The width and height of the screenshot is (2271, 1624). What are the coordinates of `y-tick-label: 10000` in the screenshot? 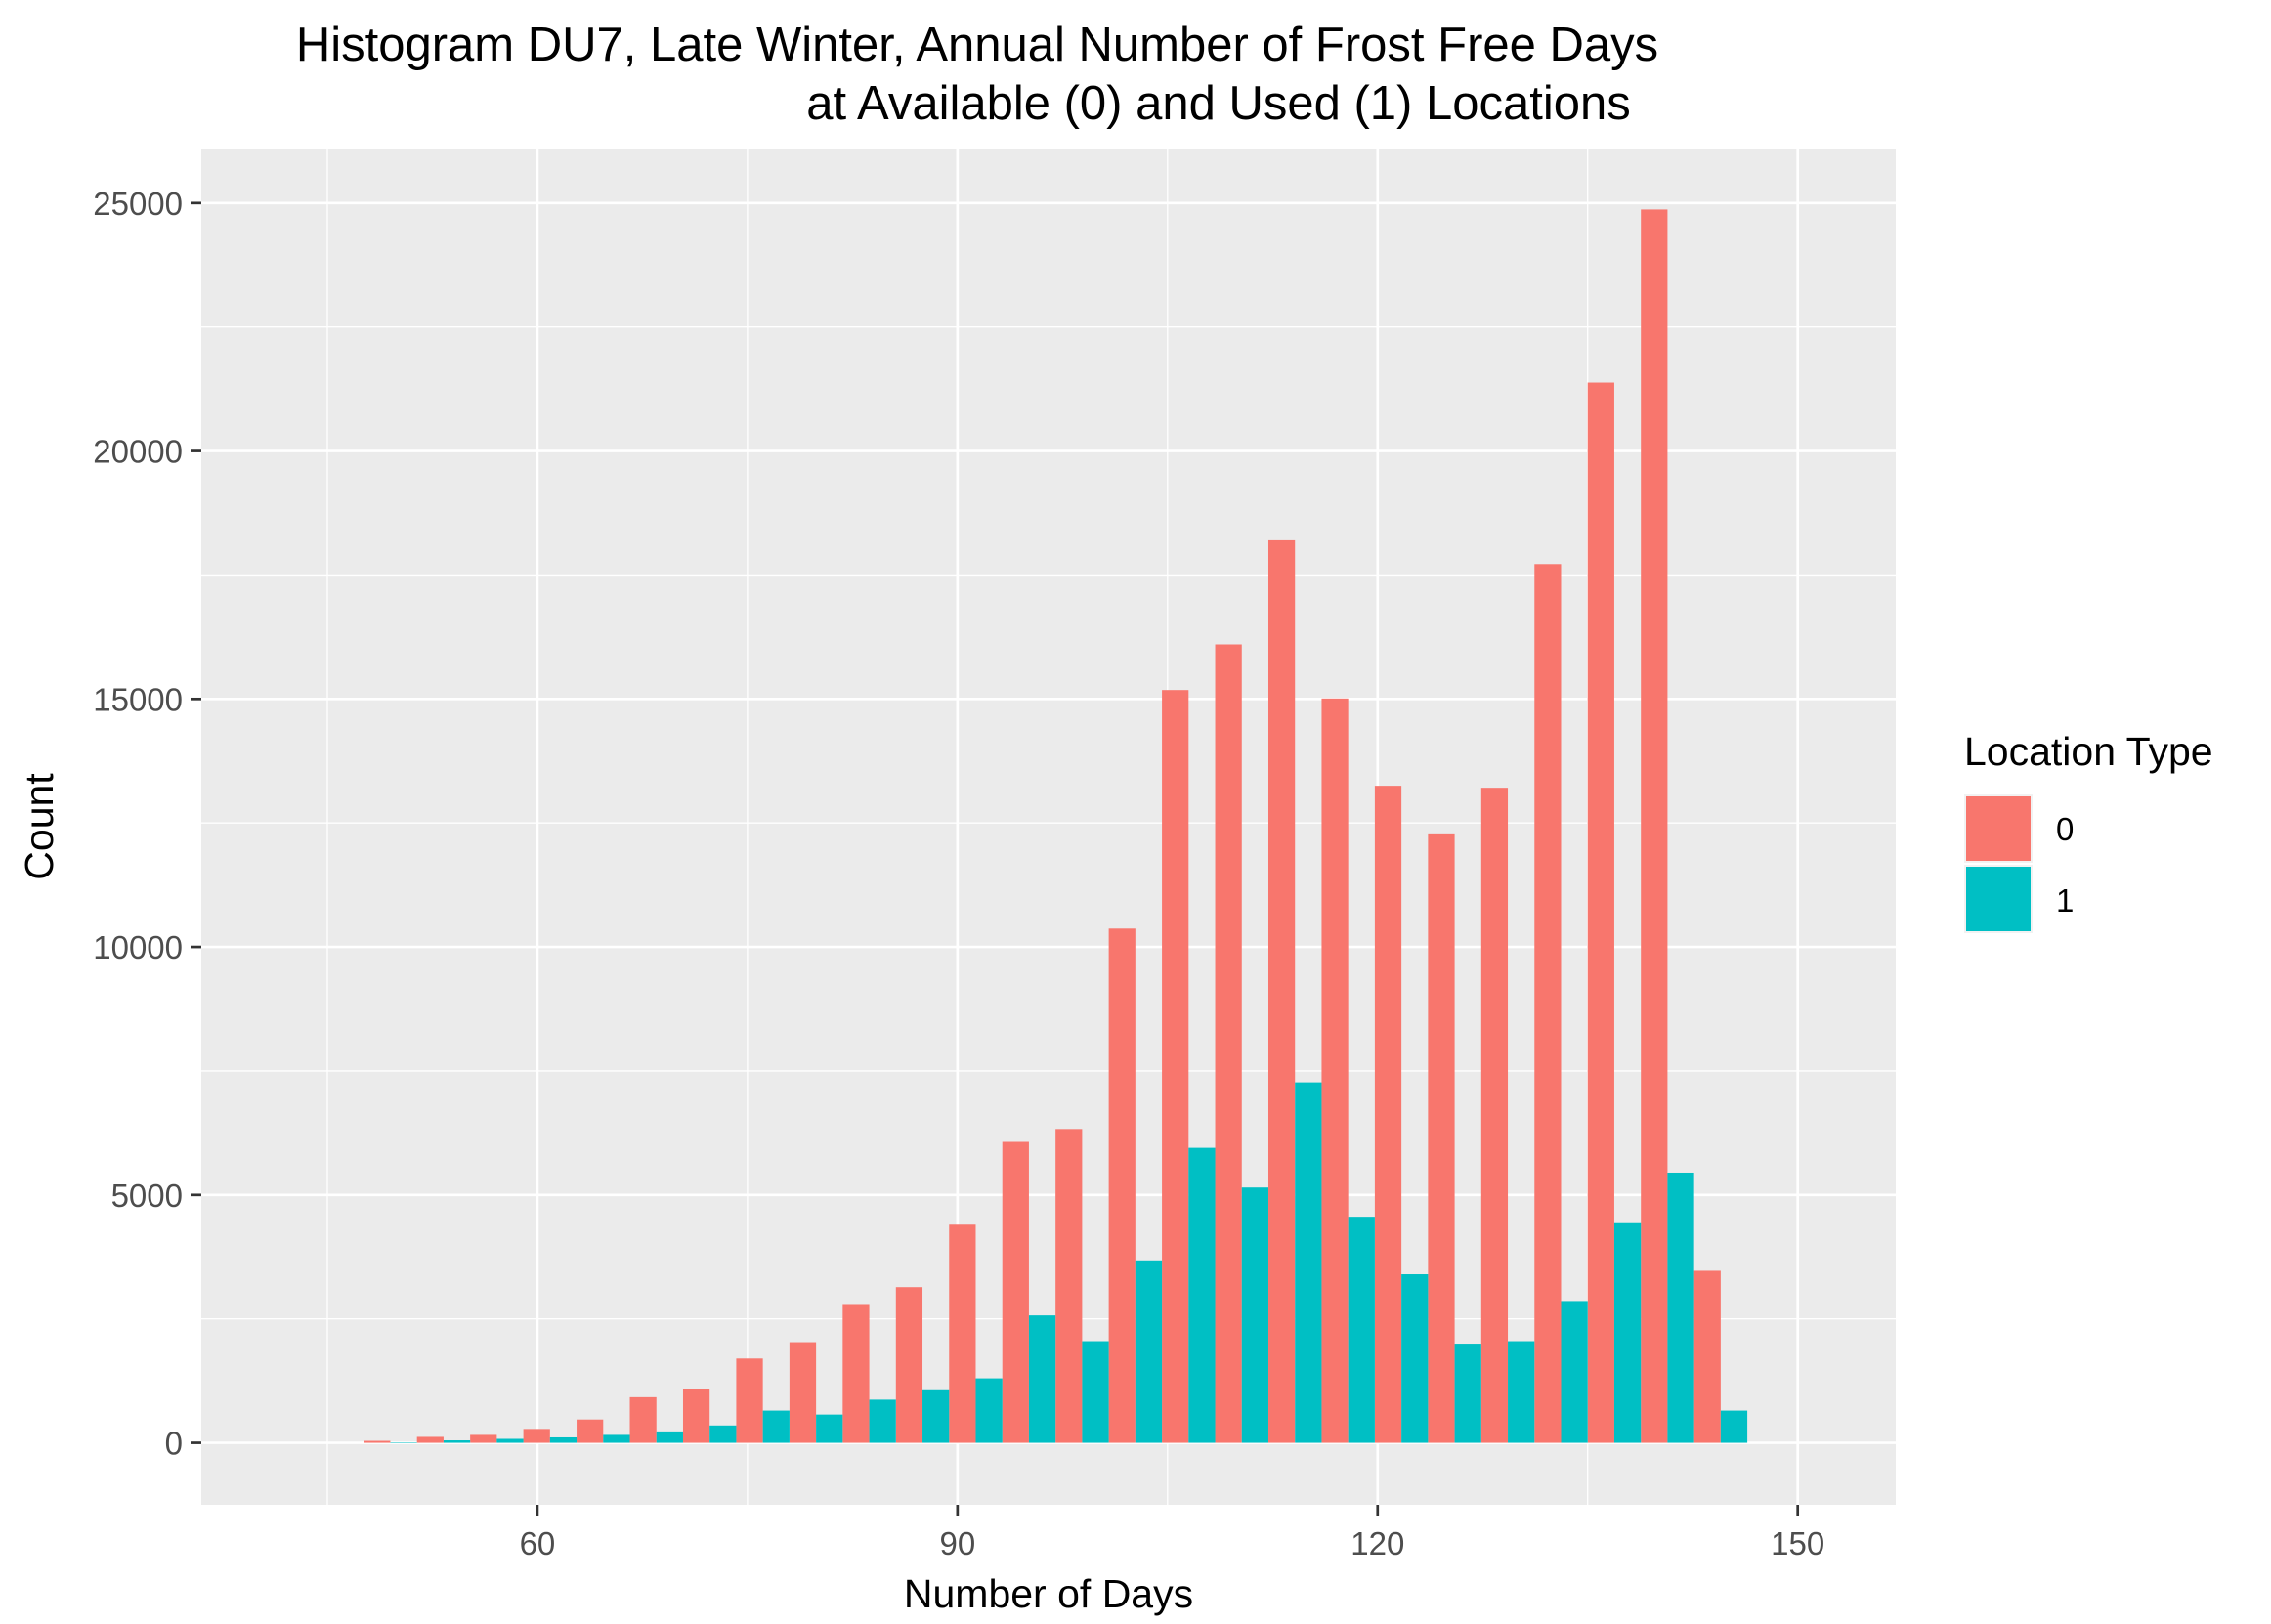 It's located at (138, 947).